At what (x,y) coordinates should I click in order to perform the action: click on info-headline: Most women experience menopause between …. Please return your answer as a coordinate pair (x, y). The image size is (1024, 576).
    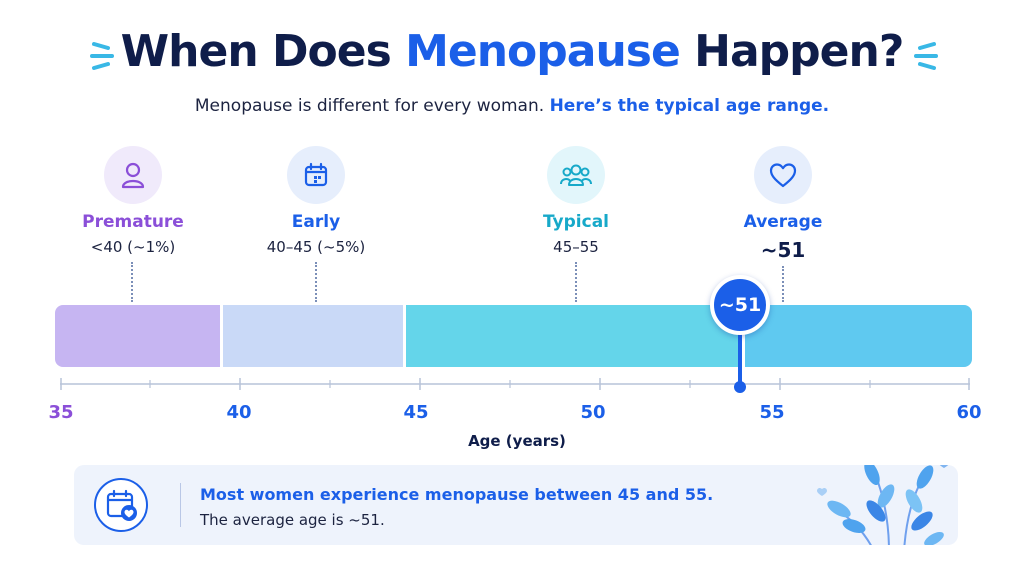
    Looking at the image, I should click on (457, 494).